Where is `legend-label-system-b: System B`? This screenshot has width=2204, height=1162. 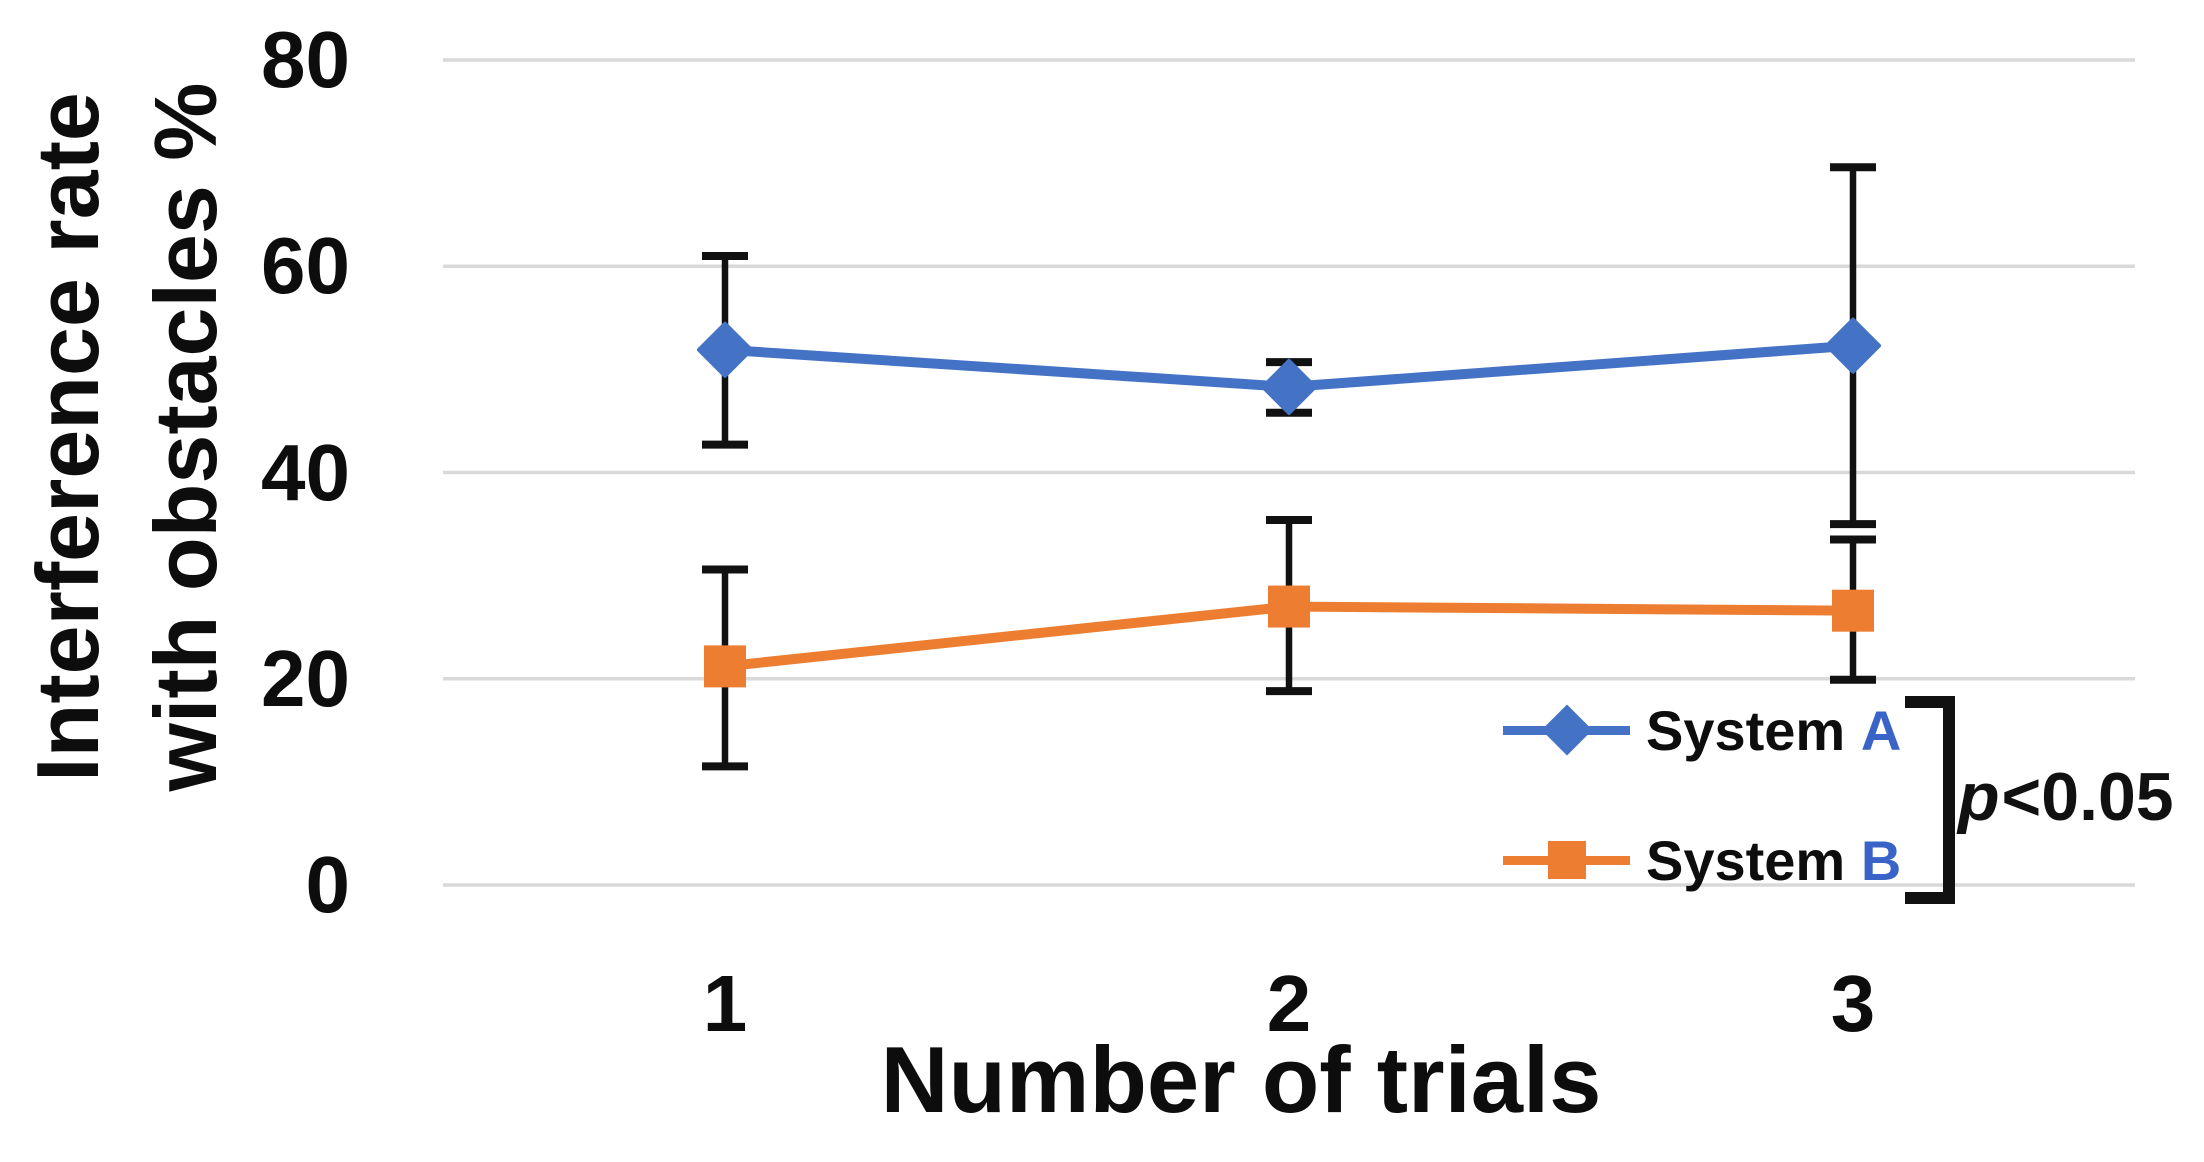 legend-label-system-b: System B is located at coordinates (1773, 860).